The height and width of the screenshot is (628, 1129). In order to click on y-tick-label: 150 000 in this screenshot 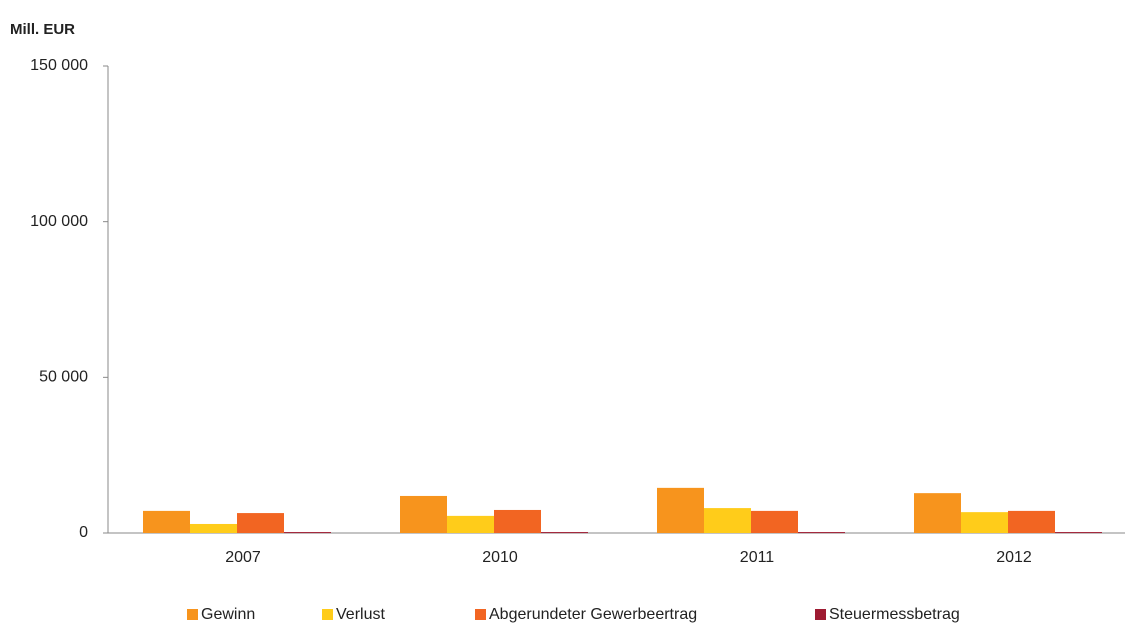, I will do `click(59, 65)`.